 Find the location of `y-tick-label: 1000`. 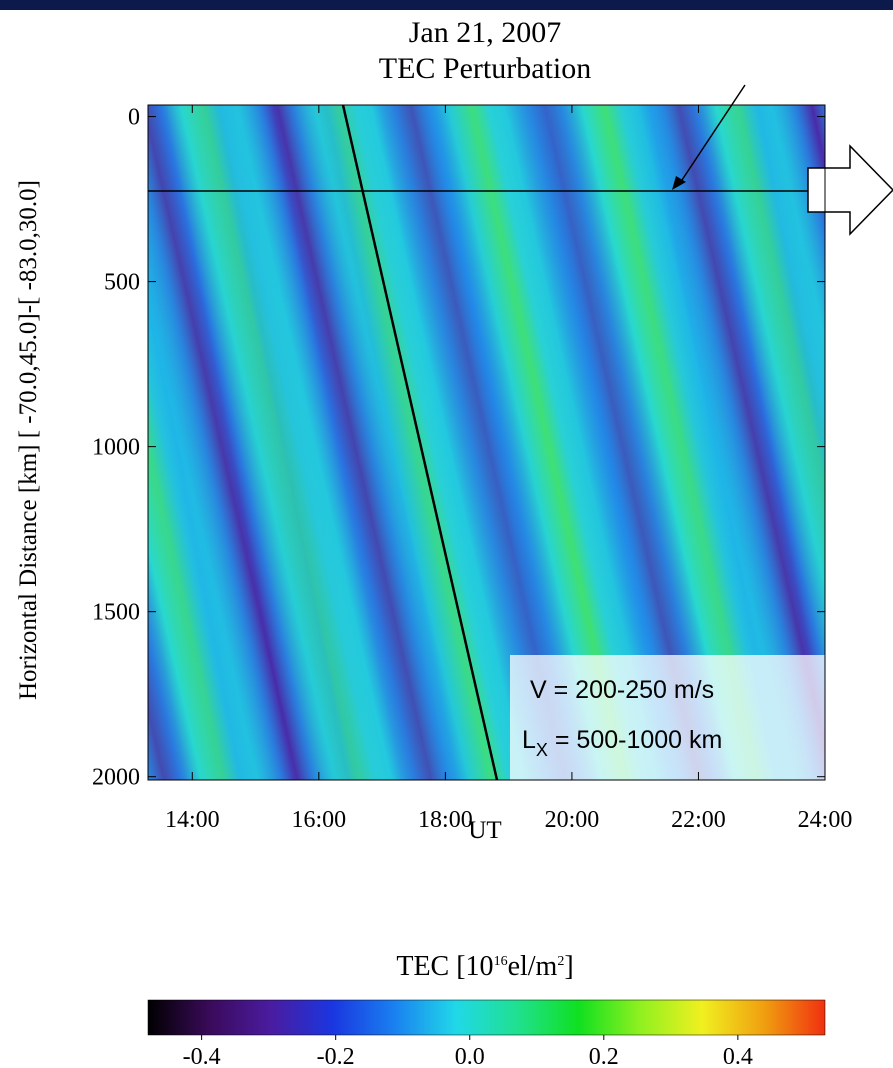

y-tick-label: 1000 is located at coordinates (116, 448).